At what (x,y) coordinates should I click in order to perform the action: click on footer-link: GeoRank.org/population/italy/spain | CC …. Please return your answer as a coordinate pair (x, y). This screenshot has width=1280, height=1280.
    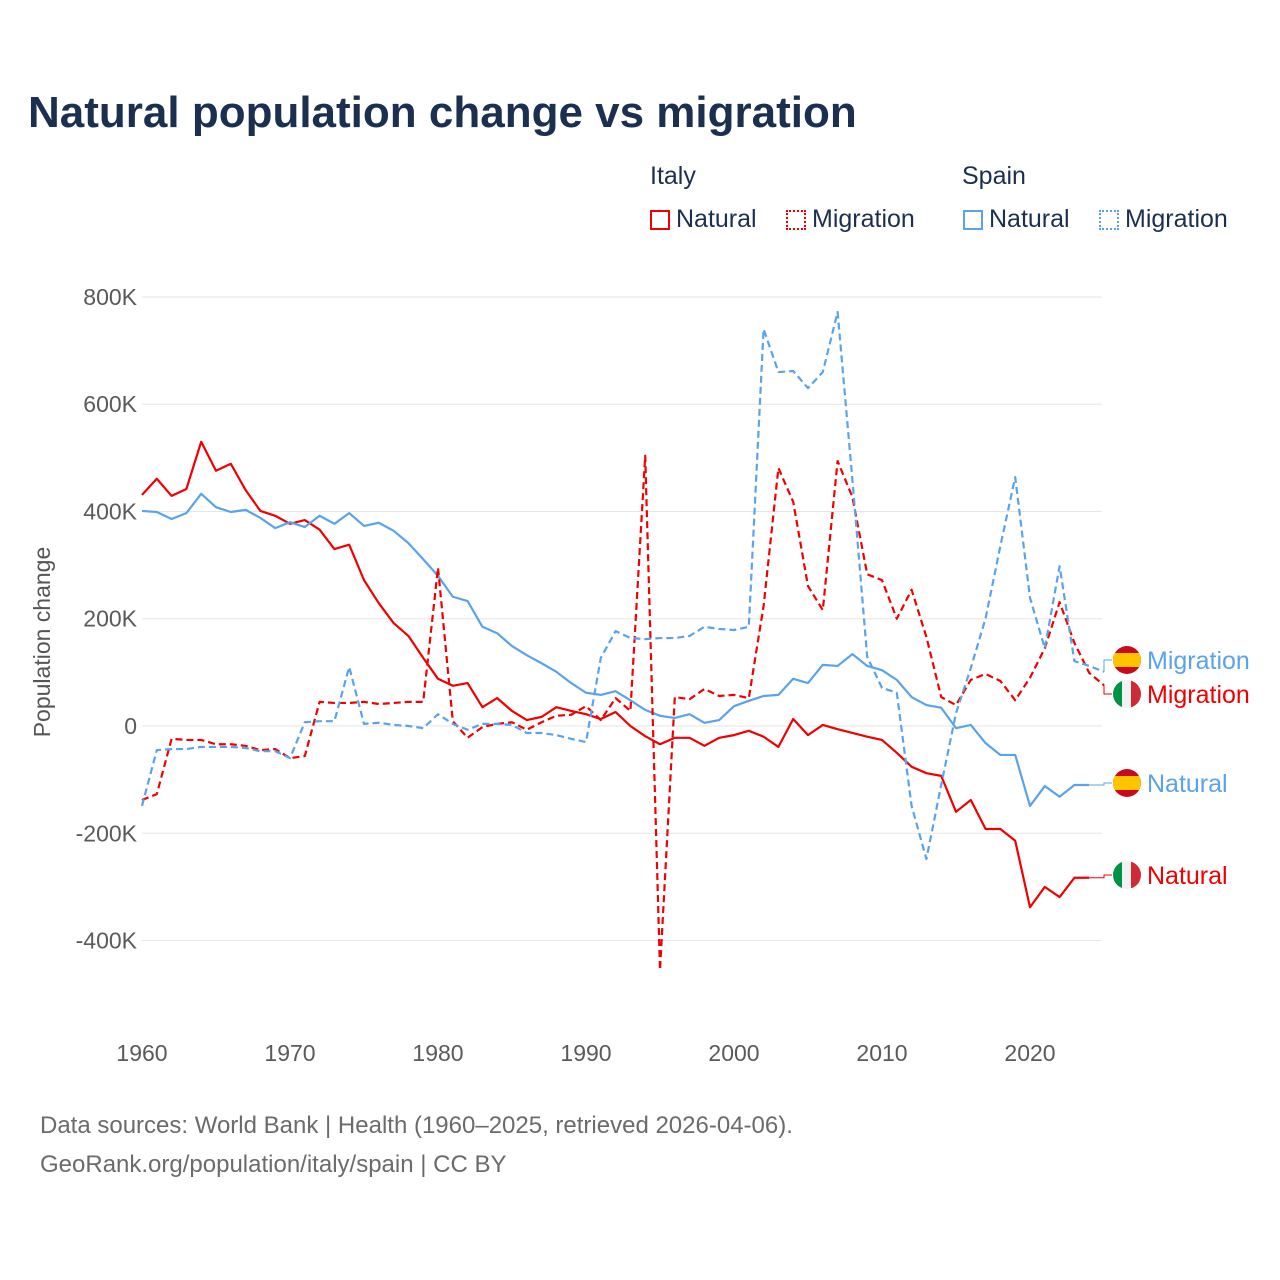
    Looking at the image, I should click on (273, 1164).